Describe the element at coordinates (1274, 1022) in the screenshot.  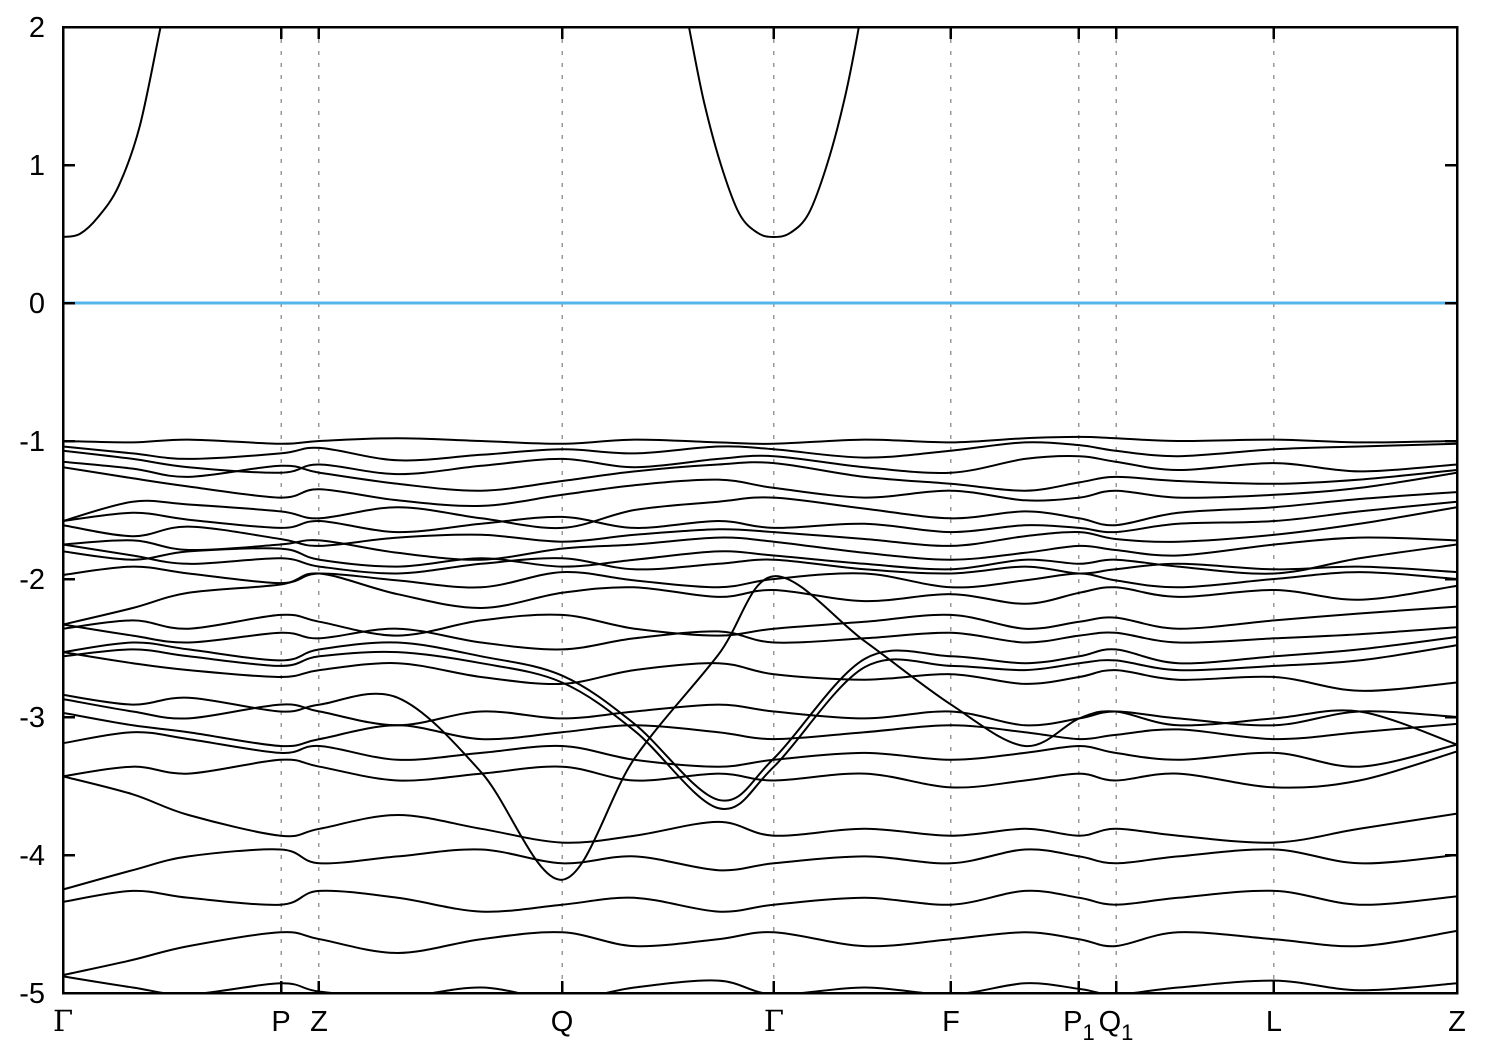
I see `x-tick-label-l: L` at that location.